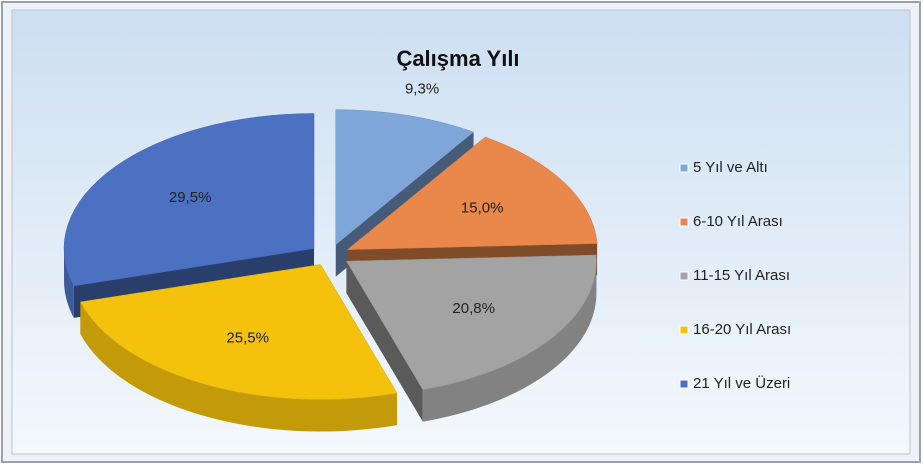  What do you see at coordinates (457, 58) in the screenshot?
I see `chart-title: Çalışma Yılı` at bounding box center [457, 58].